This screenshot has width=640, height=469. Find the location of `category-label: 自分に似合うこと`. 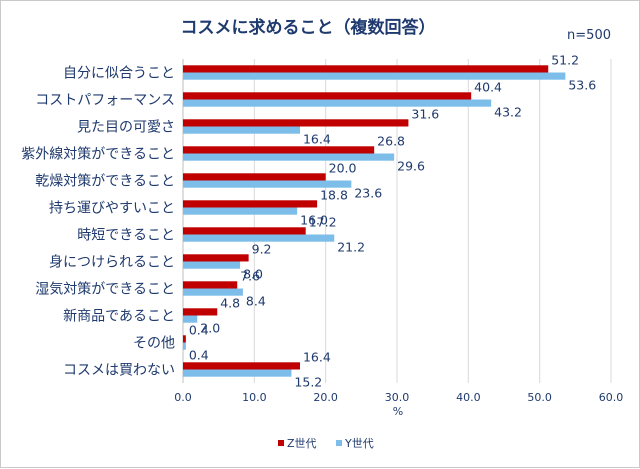

category-label: 自分に似合うこと is located at coordinates (119, 74).